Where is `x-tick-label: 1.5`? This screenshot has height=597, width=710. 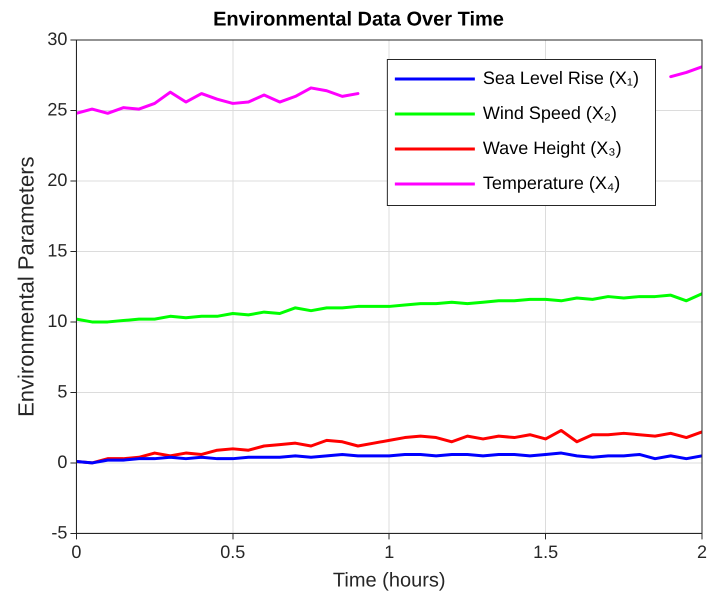
x-tick-label: 1.5 is located at coordinates (545, 552).